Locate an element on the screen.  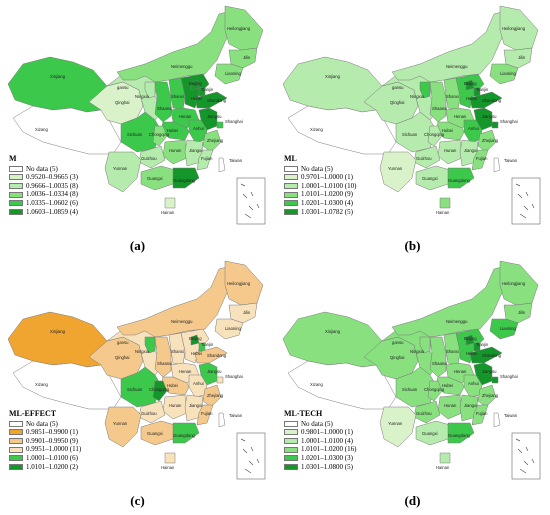
province-label-sichuan: Sichuan is located at coordinates (135, 134).